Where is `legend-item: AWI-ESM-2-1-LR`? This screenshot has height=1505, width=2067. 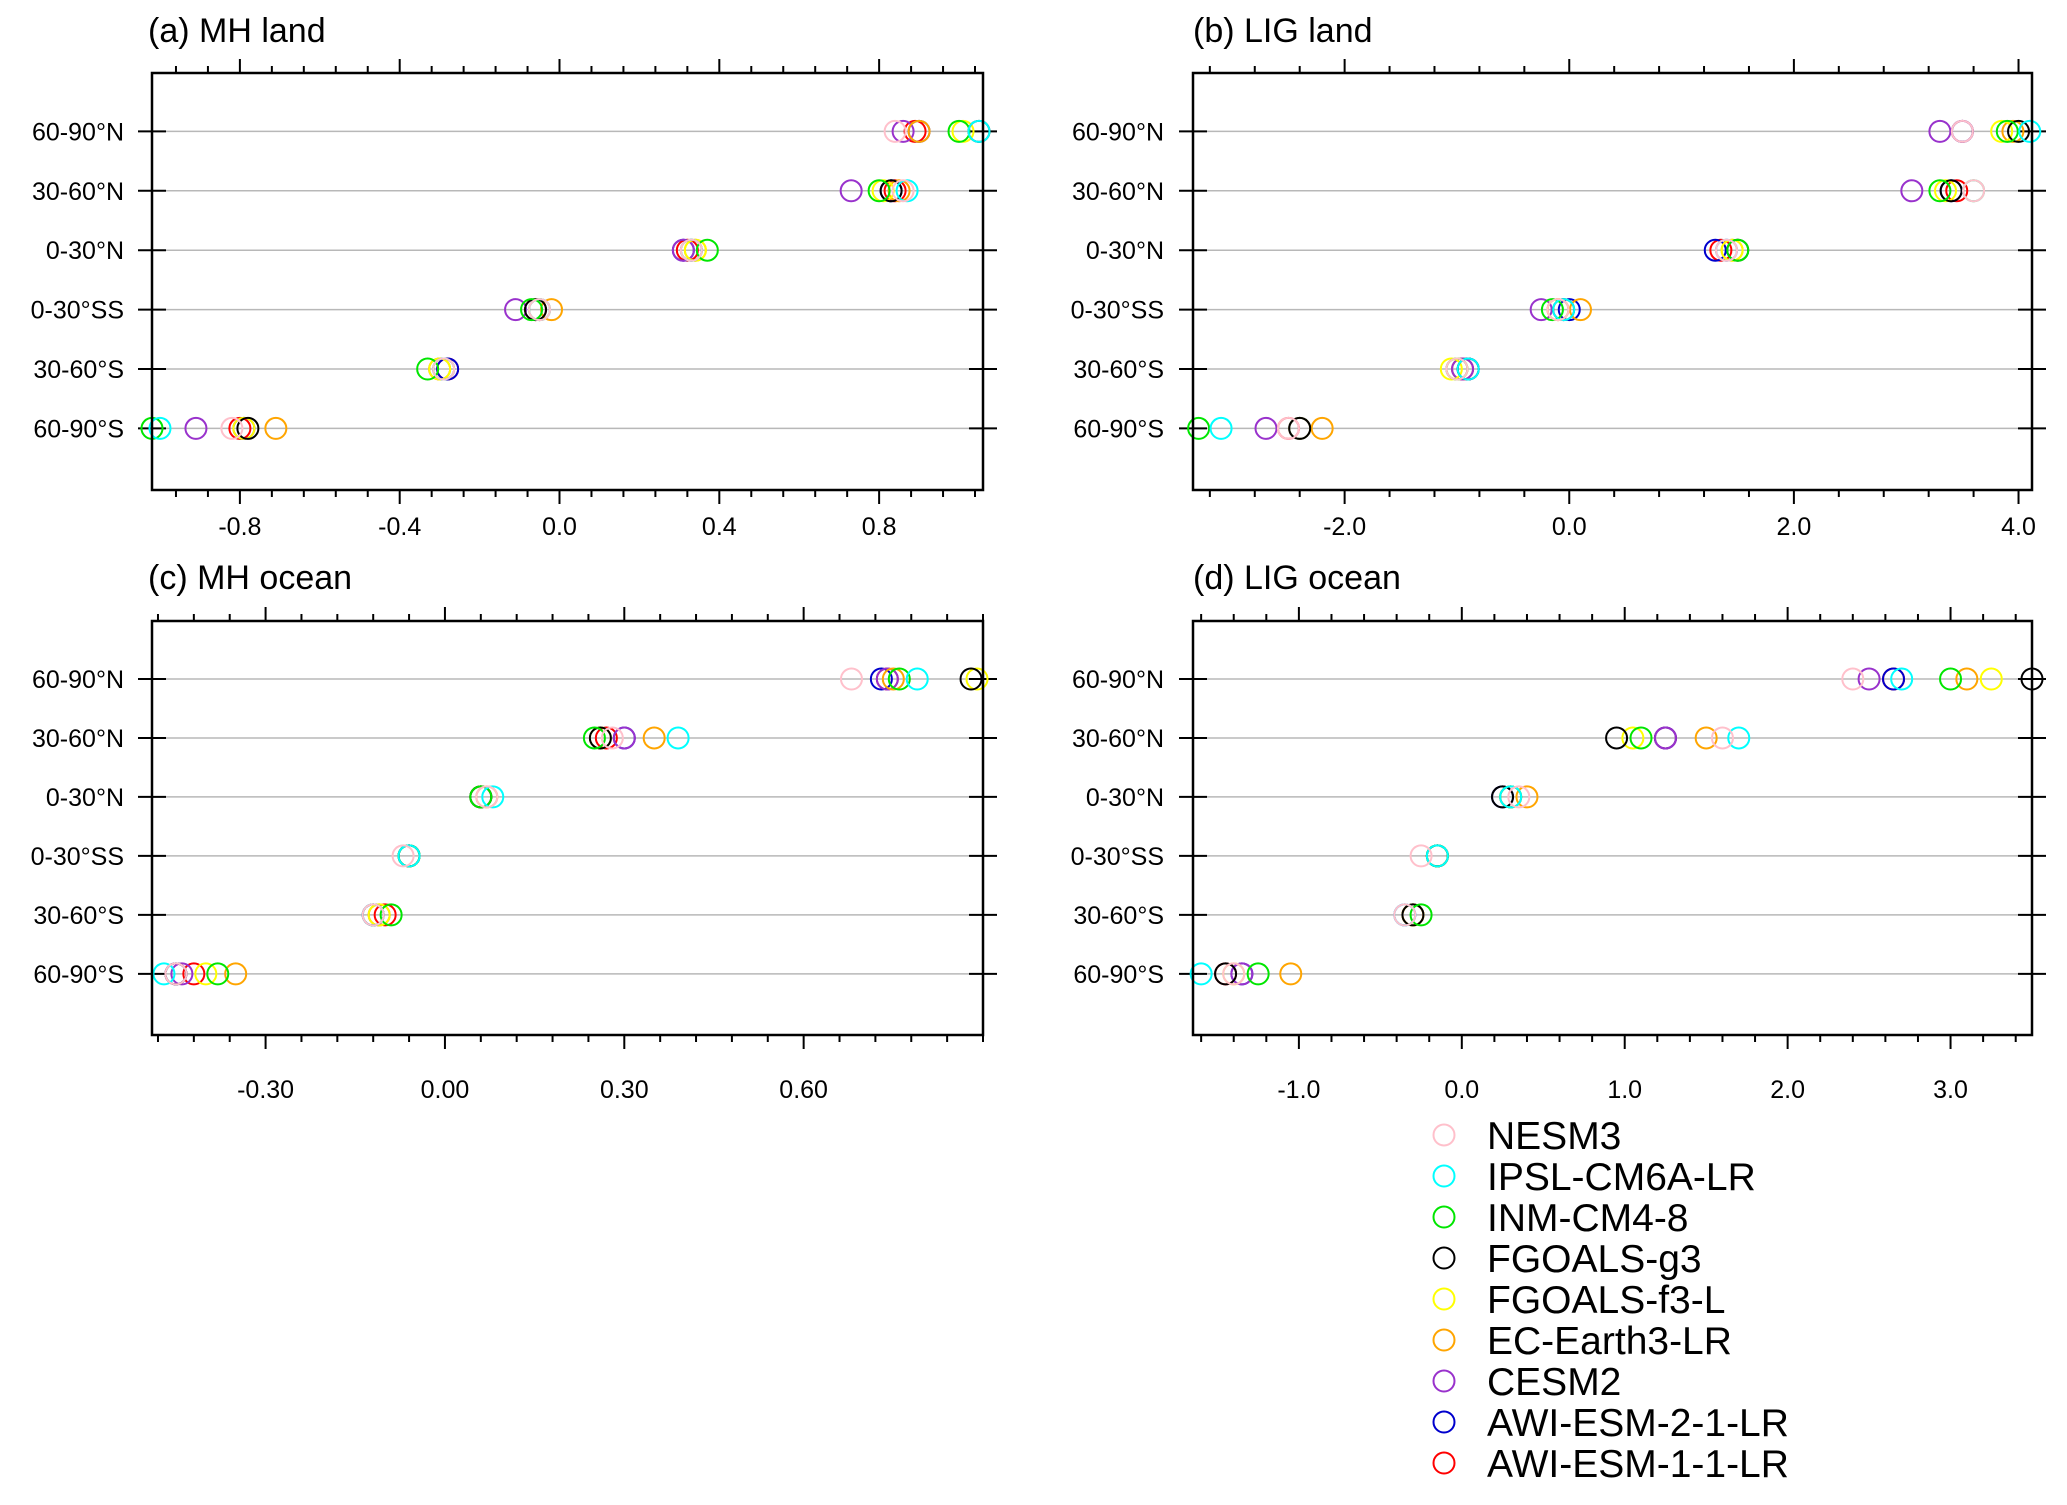
legend-item: AWI-ESM-2-1-LR is located at coordinates (1610, 1423).